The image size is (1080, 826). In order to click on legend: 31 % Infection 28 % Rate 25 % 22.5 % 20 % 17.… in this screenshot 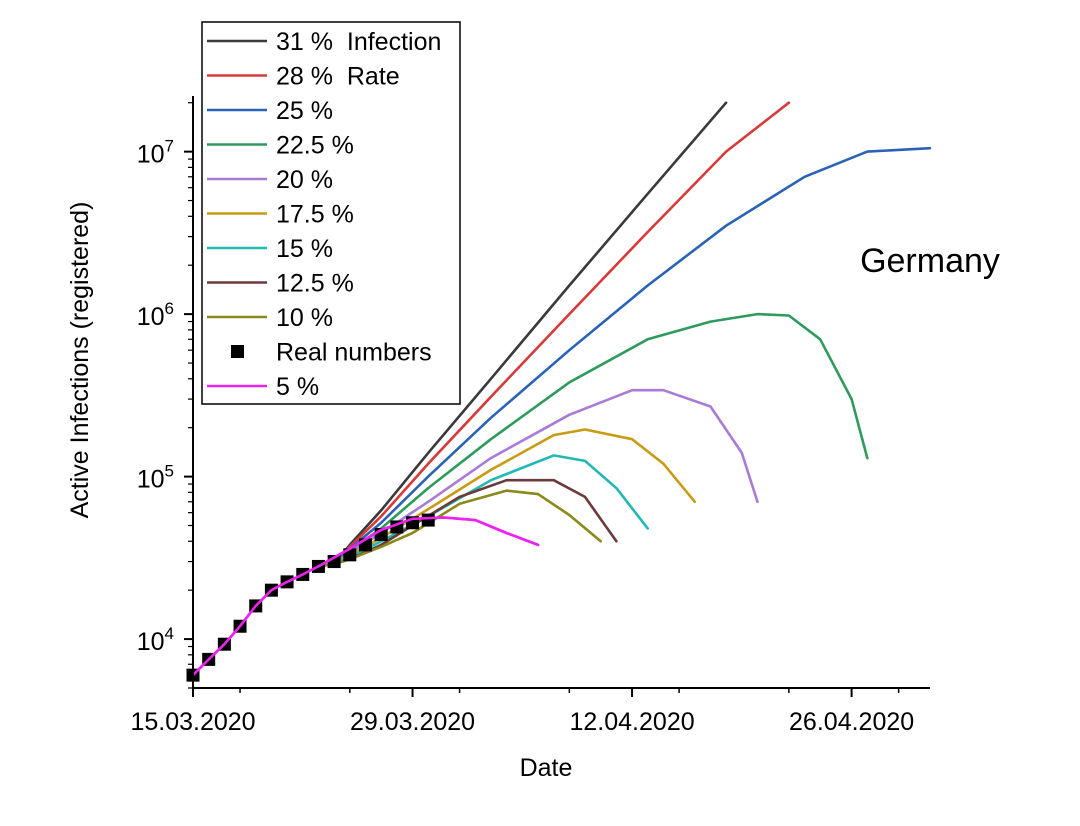, I will do `click(331, 213)`.